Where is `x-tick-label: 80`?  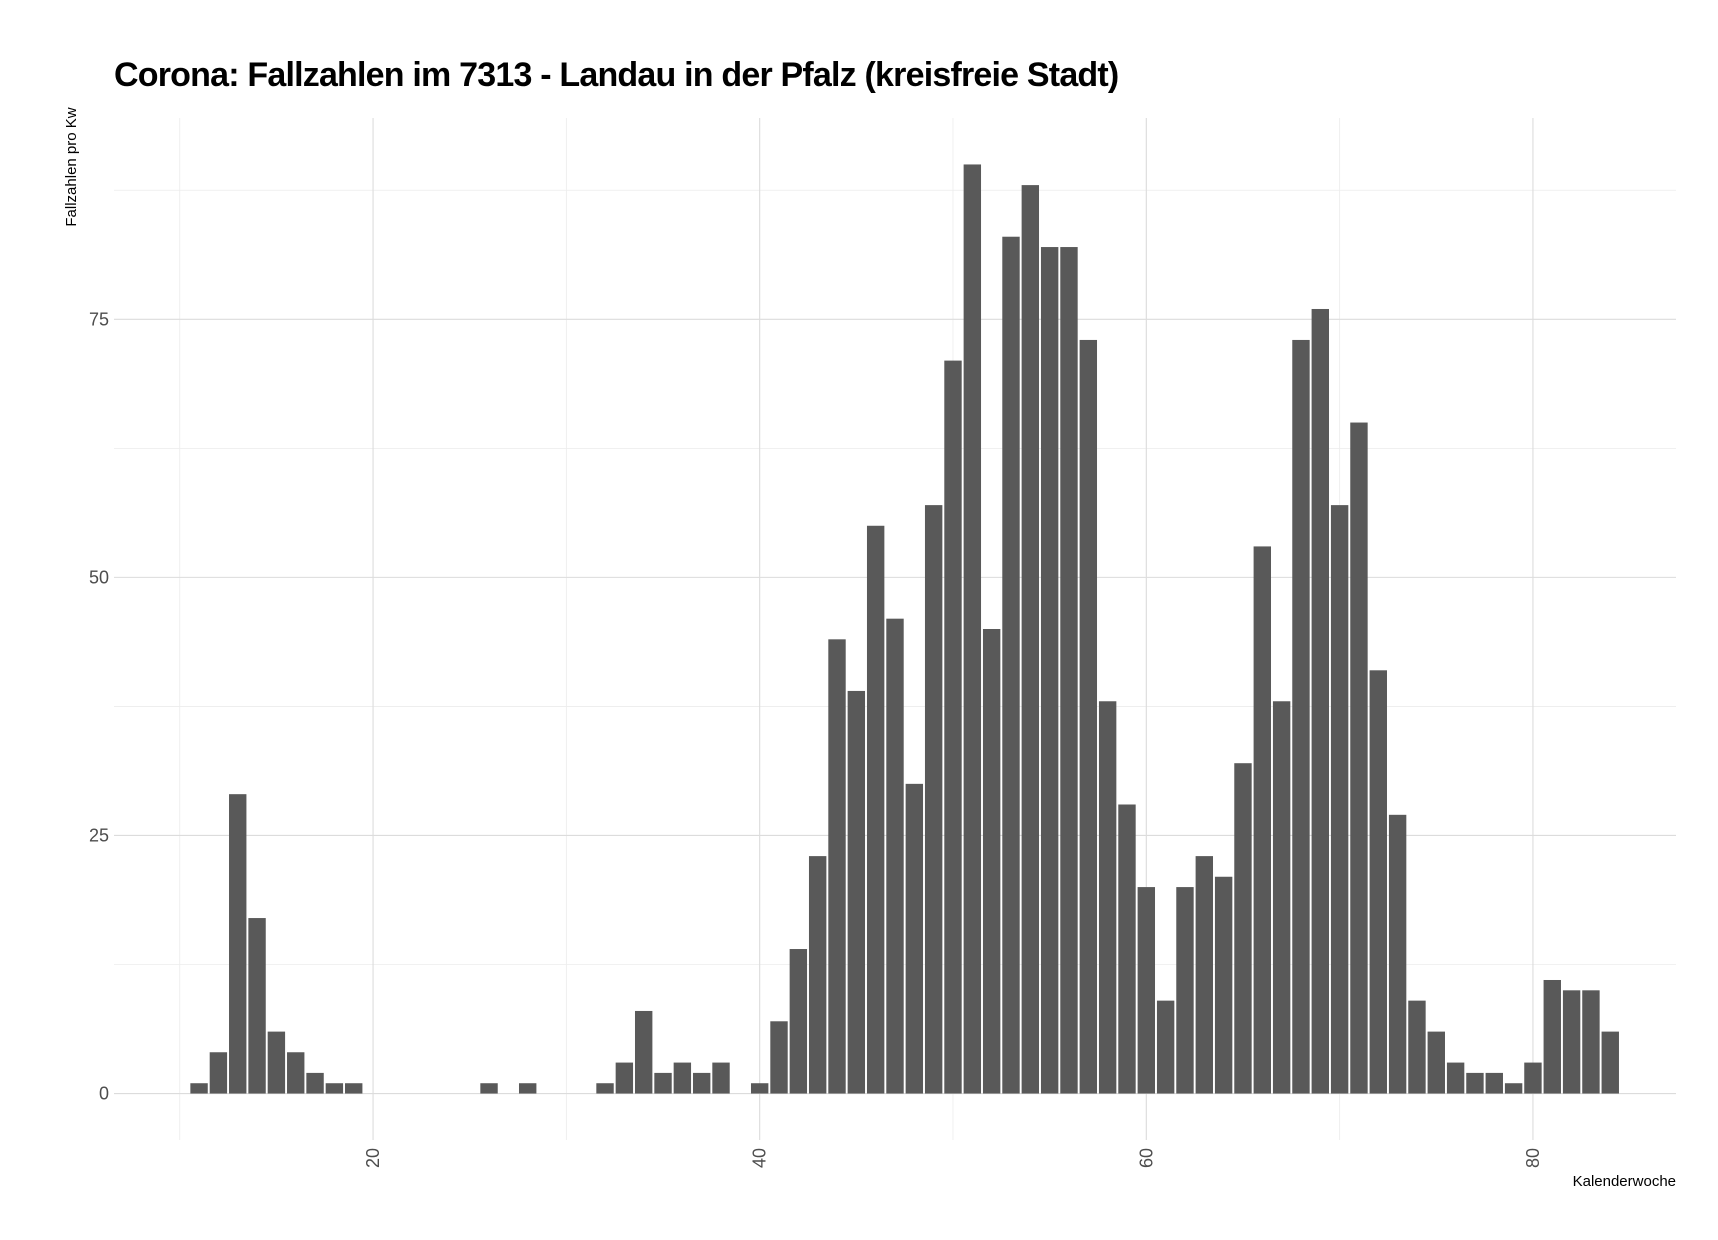 x-tick-label: 80 is located at coordinates (1533, 1158).